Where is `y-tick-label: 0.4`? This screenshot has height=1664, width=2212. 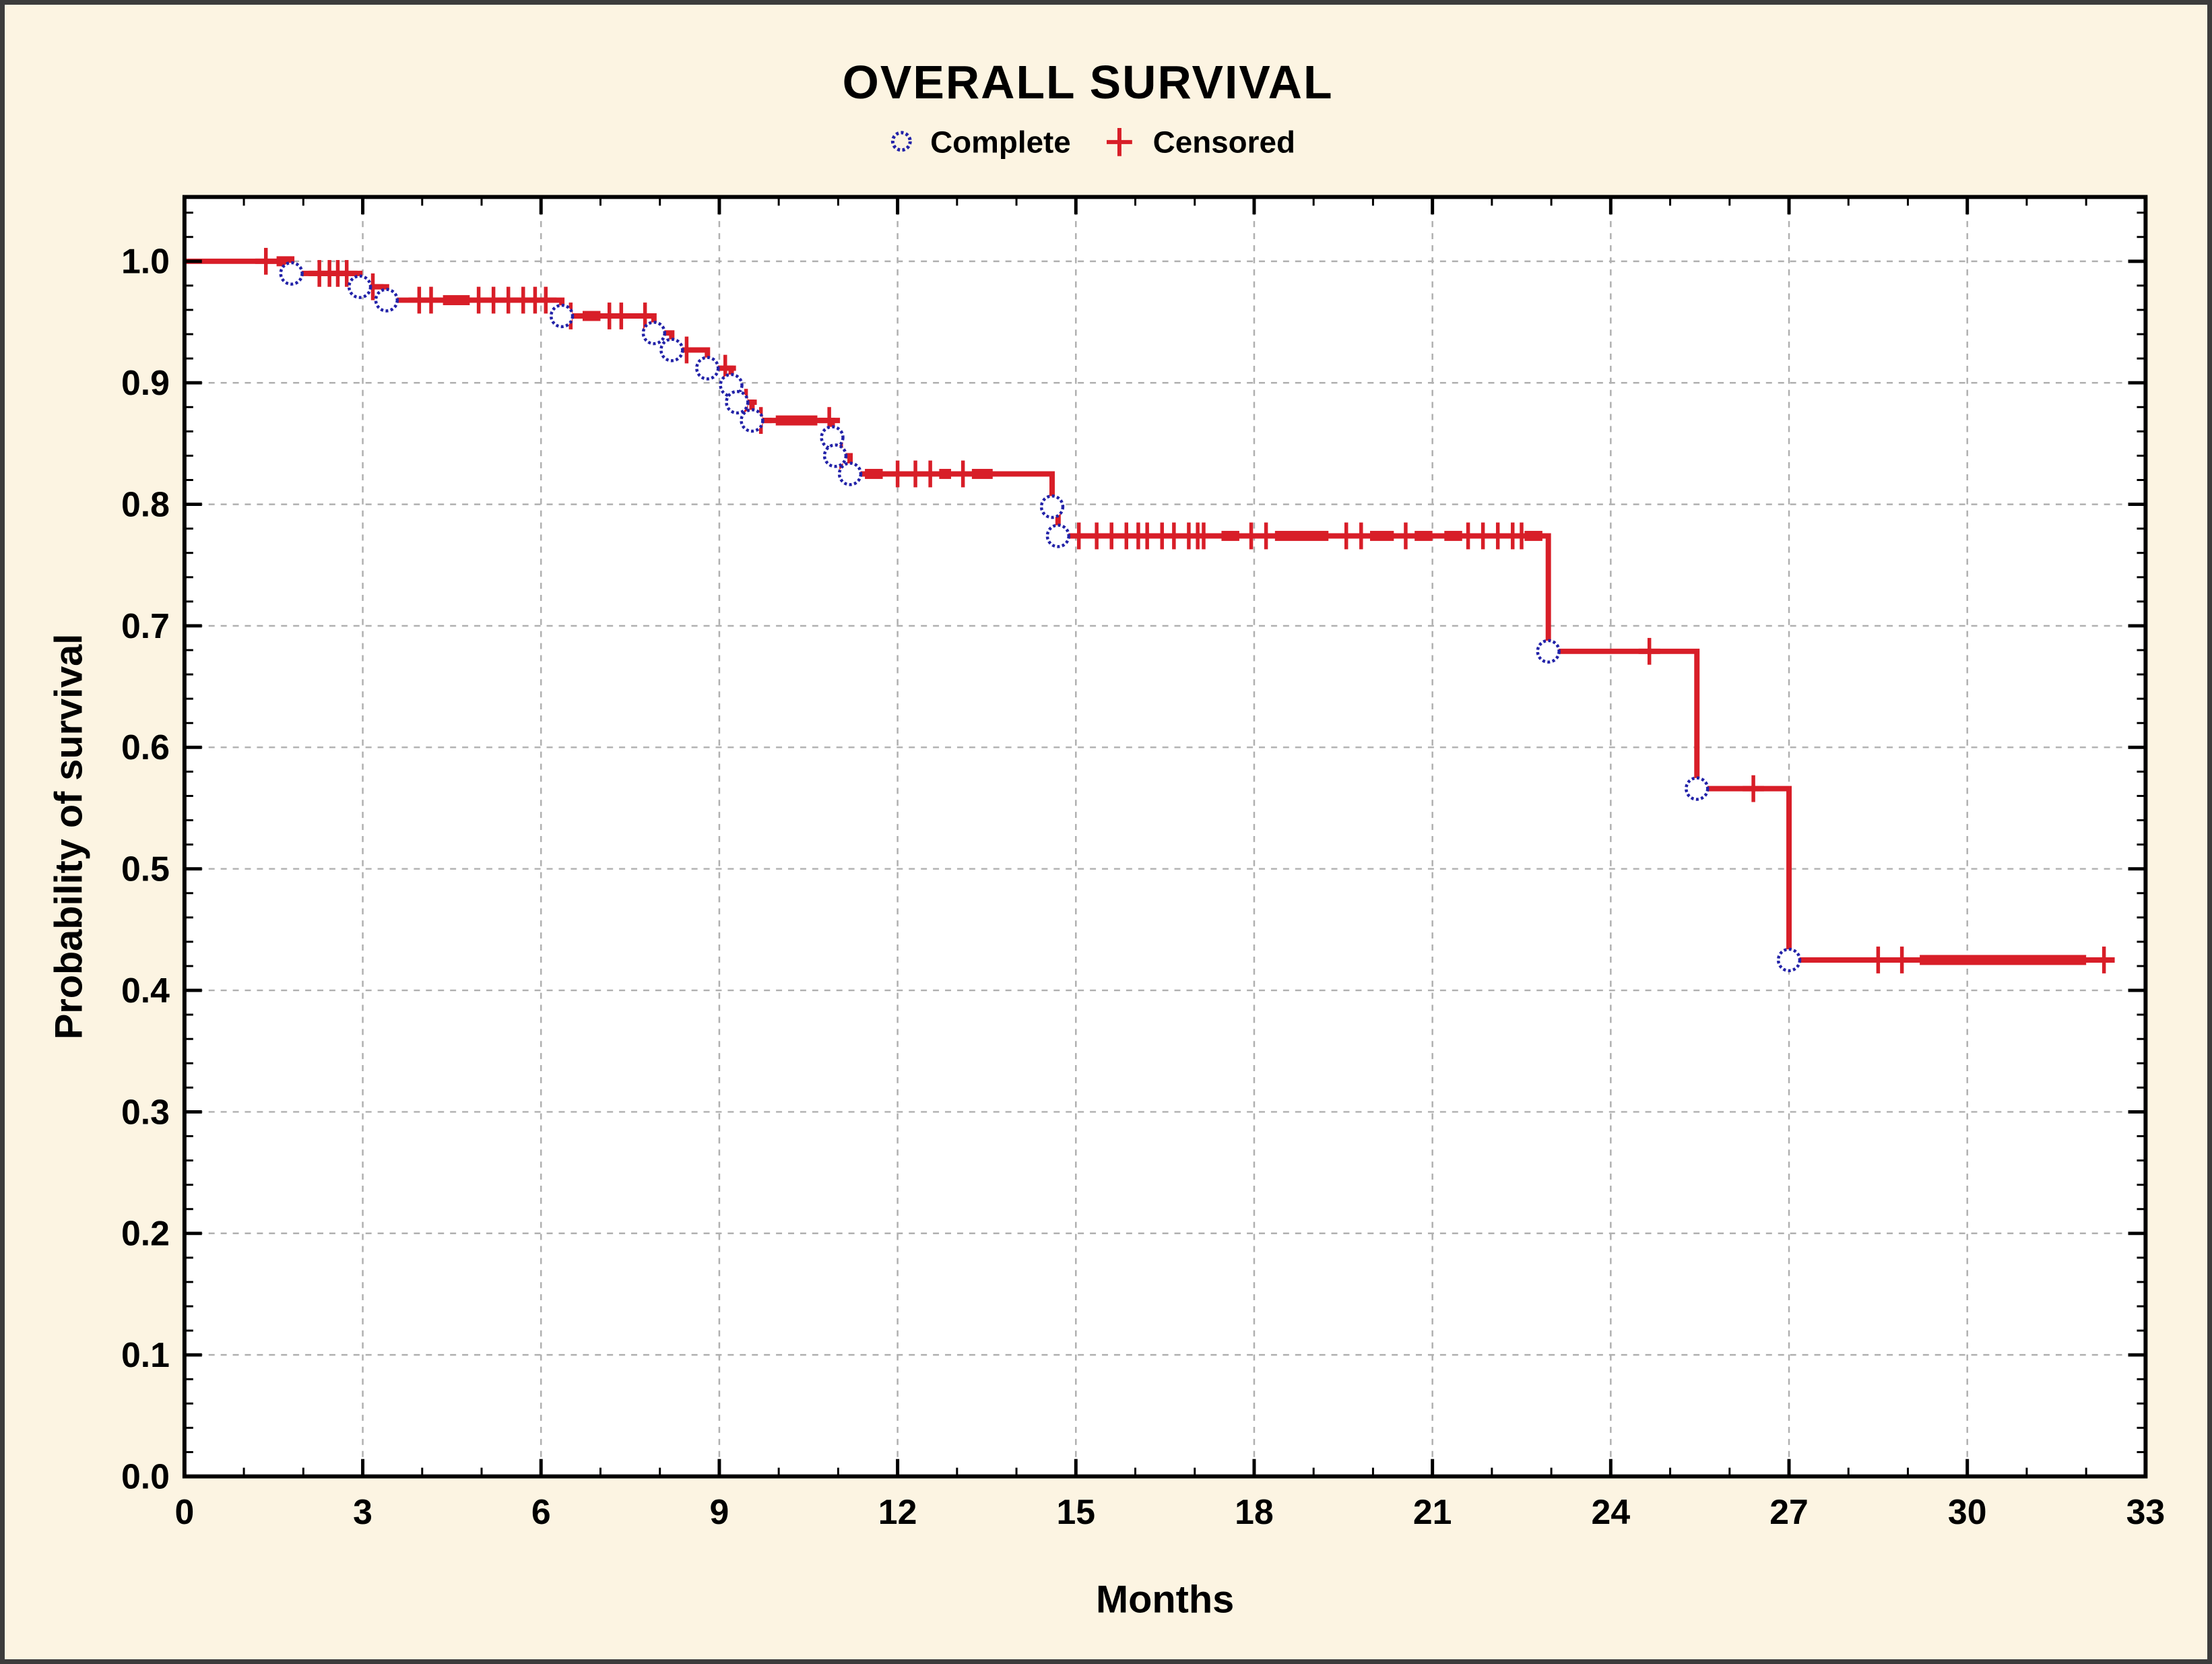 y-tick-label: 0.4 is located at coordinates (145, 990).